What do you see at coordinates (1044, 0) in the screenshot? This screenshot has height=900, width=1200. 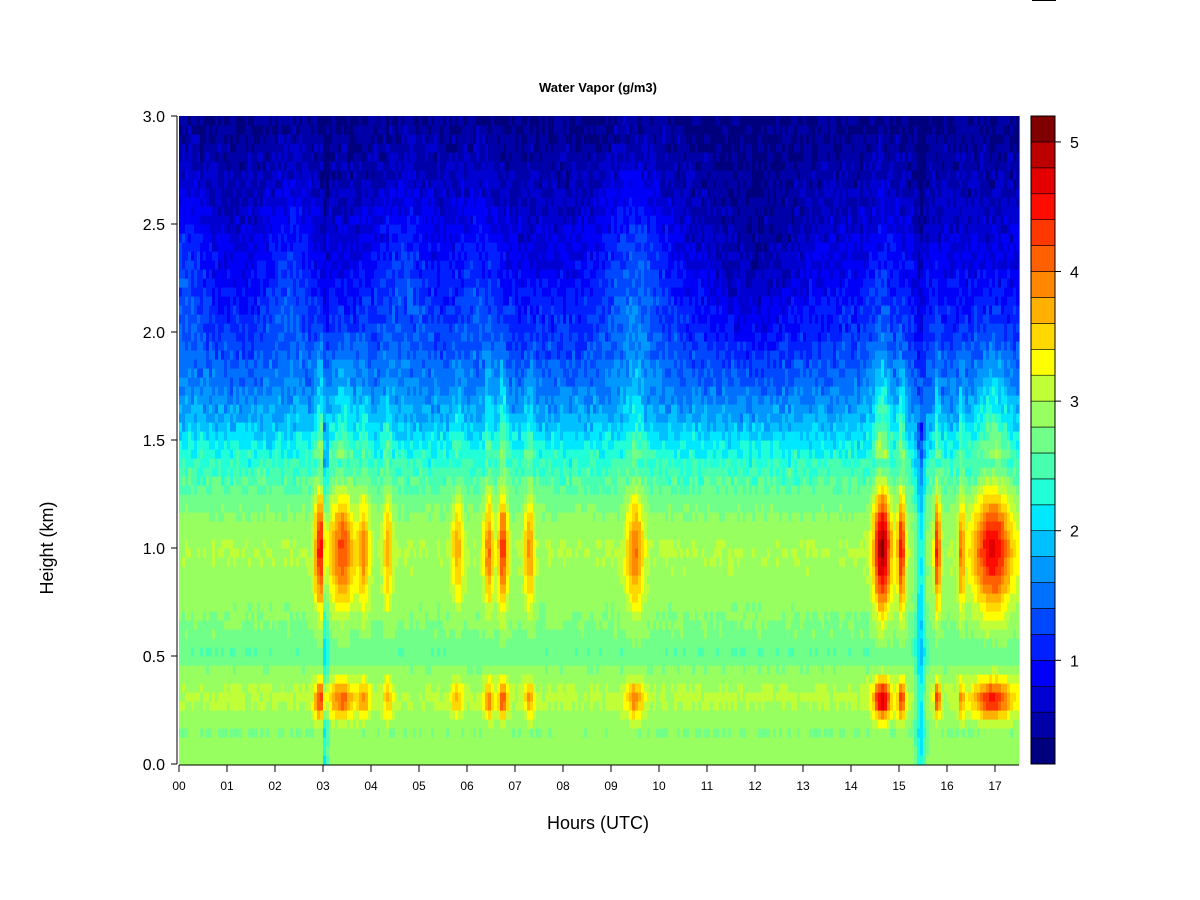 I see `corner-mark` at bounding box center [1044, 0].